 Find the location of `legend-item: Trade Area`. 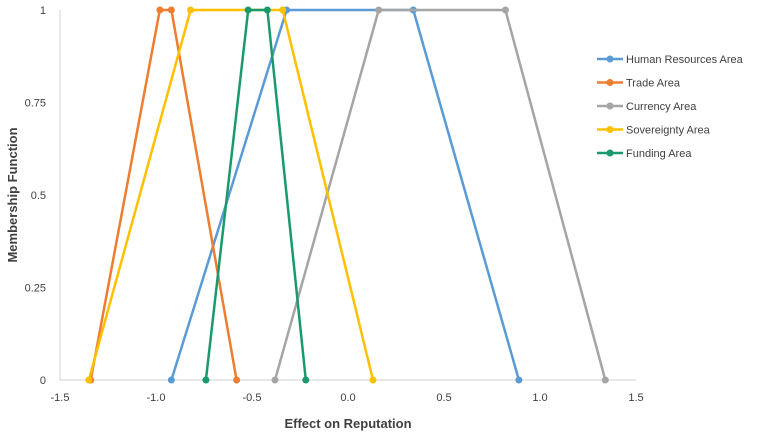

legend-item: Trade Area is located at coordinates (639, 84).